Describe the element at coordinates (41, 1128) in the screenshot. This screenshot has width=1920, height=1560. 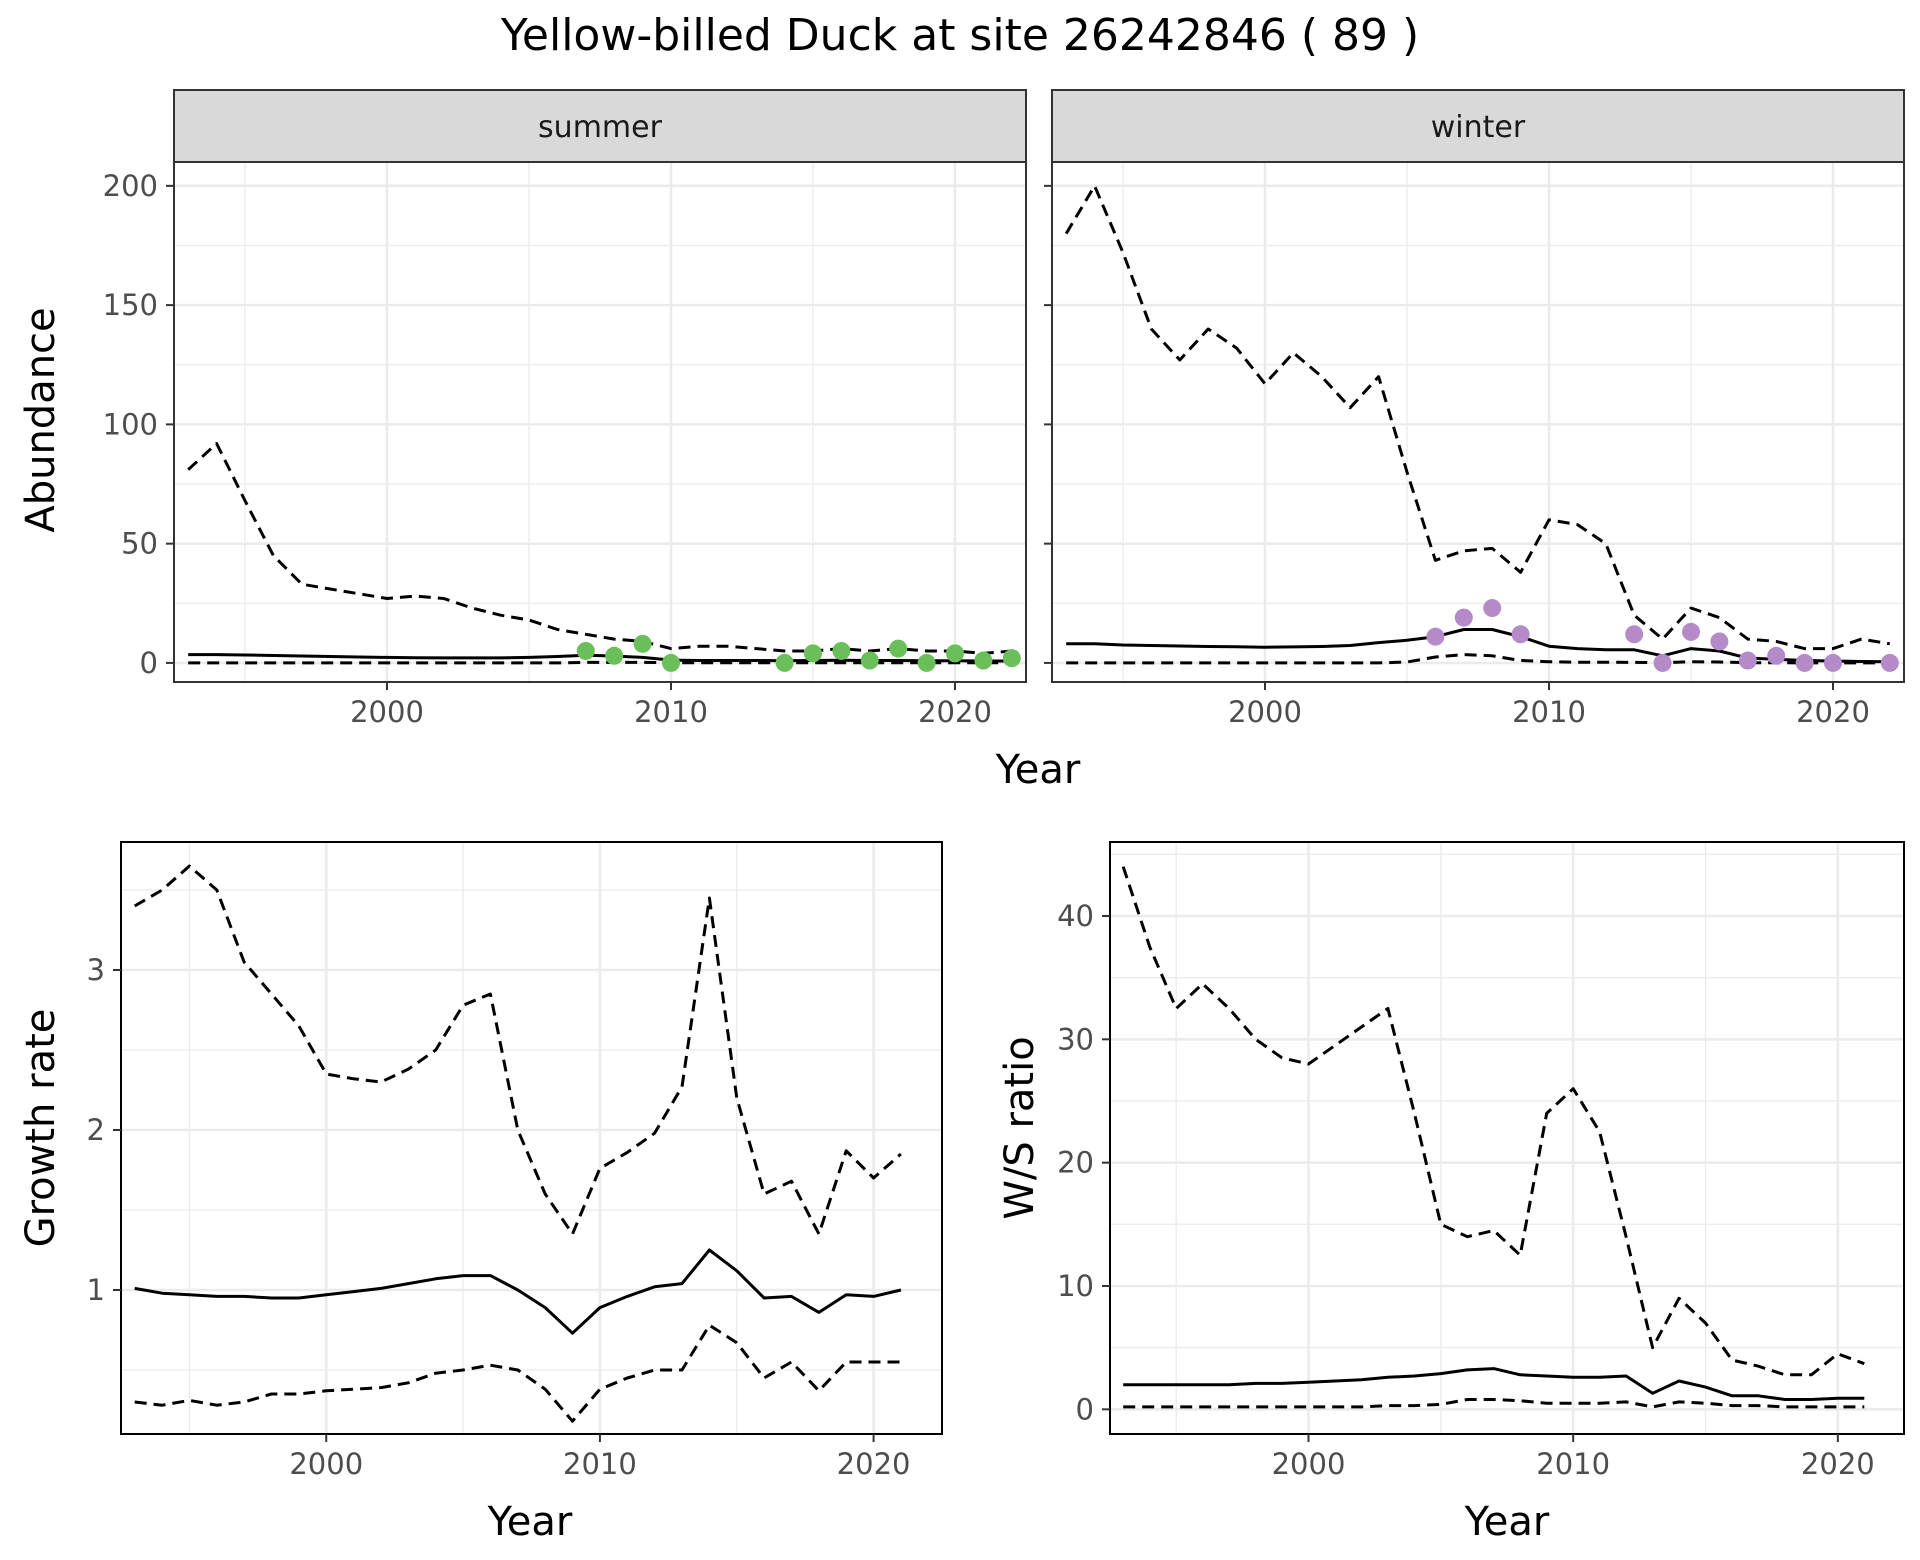
I see `growth-y-axis-title: Growth rate` at that location.